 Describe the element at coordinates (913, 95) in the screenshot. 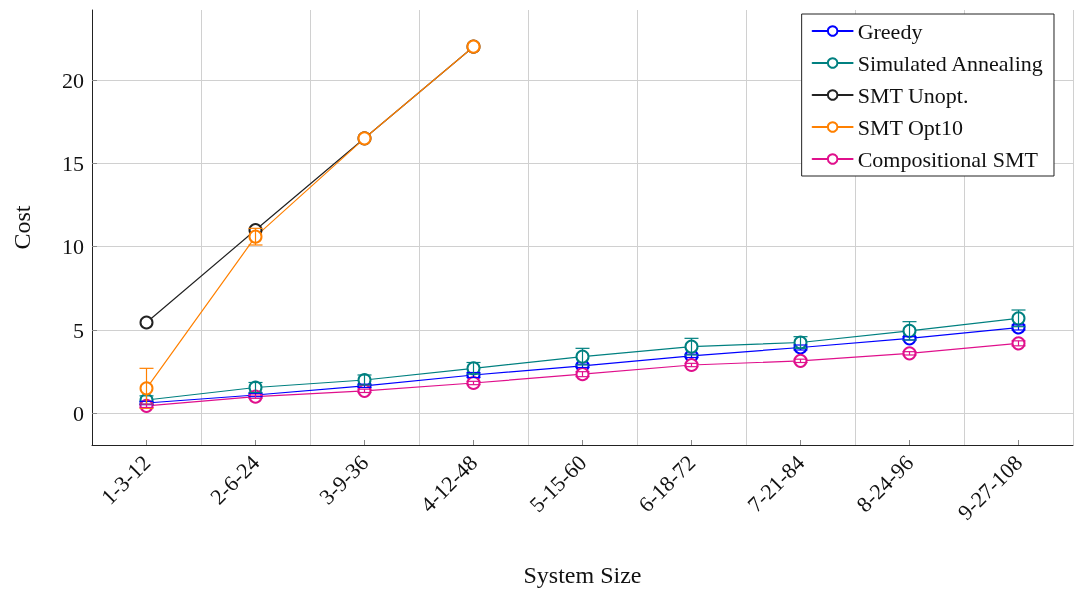

I see `legend-label: SMT Unopt.` at that location.